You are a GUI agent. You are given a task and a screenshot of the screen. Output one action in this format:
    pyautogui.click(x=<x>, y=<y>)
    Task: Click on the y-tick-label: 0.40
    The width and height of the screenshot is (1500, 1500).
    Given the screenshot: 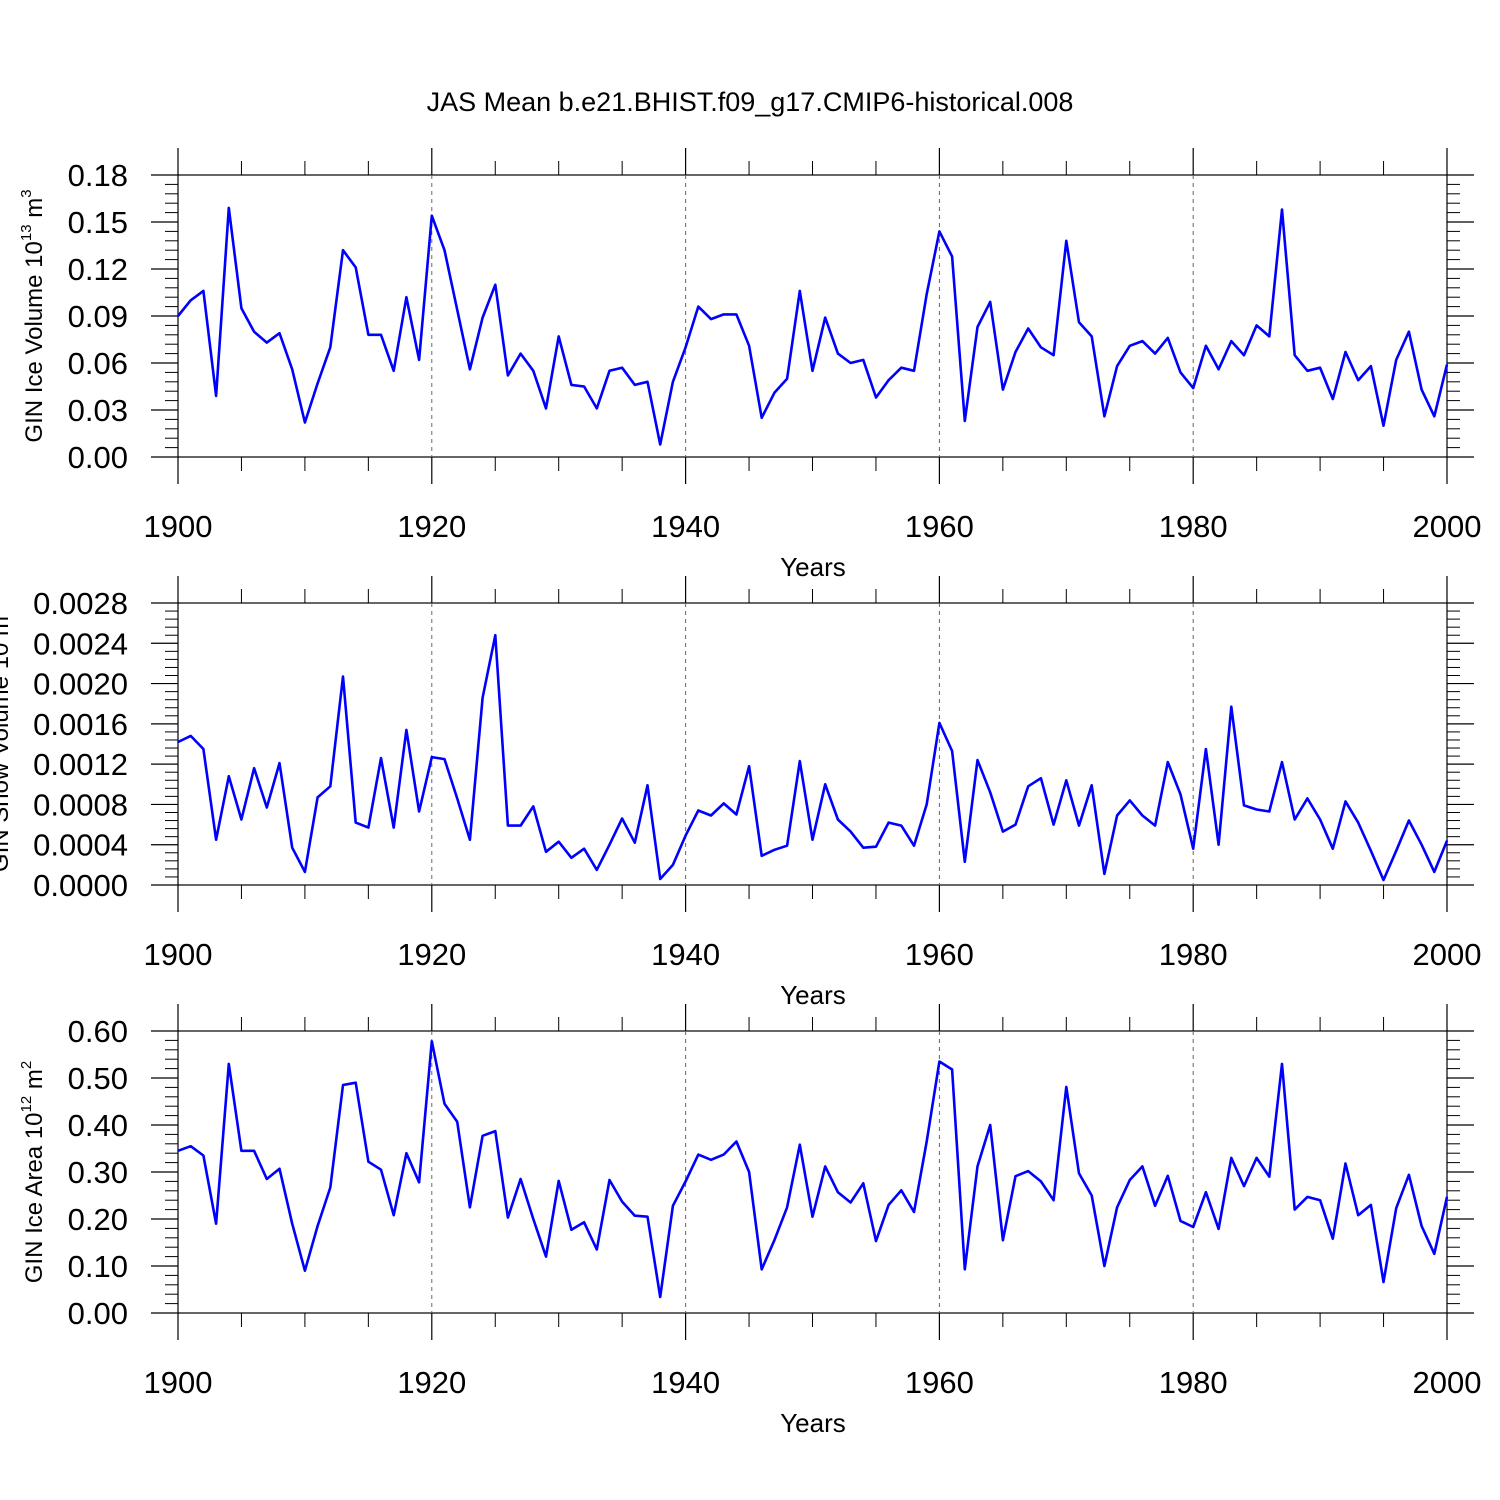 What is the action you would take?
    pyautogui.click(x=98, y=1125)
    